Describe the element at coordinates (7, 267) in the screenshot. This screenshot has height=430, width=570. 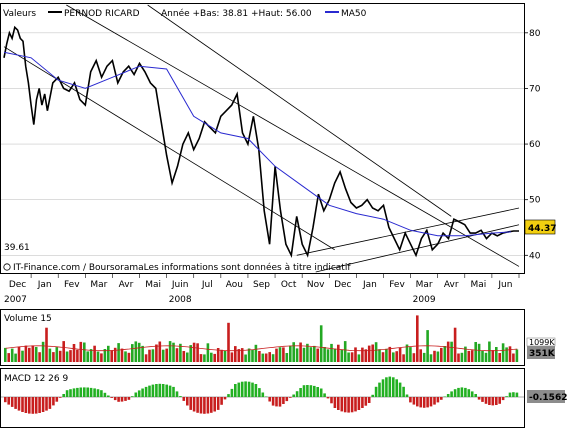
I see `copyright-icon` at that location.